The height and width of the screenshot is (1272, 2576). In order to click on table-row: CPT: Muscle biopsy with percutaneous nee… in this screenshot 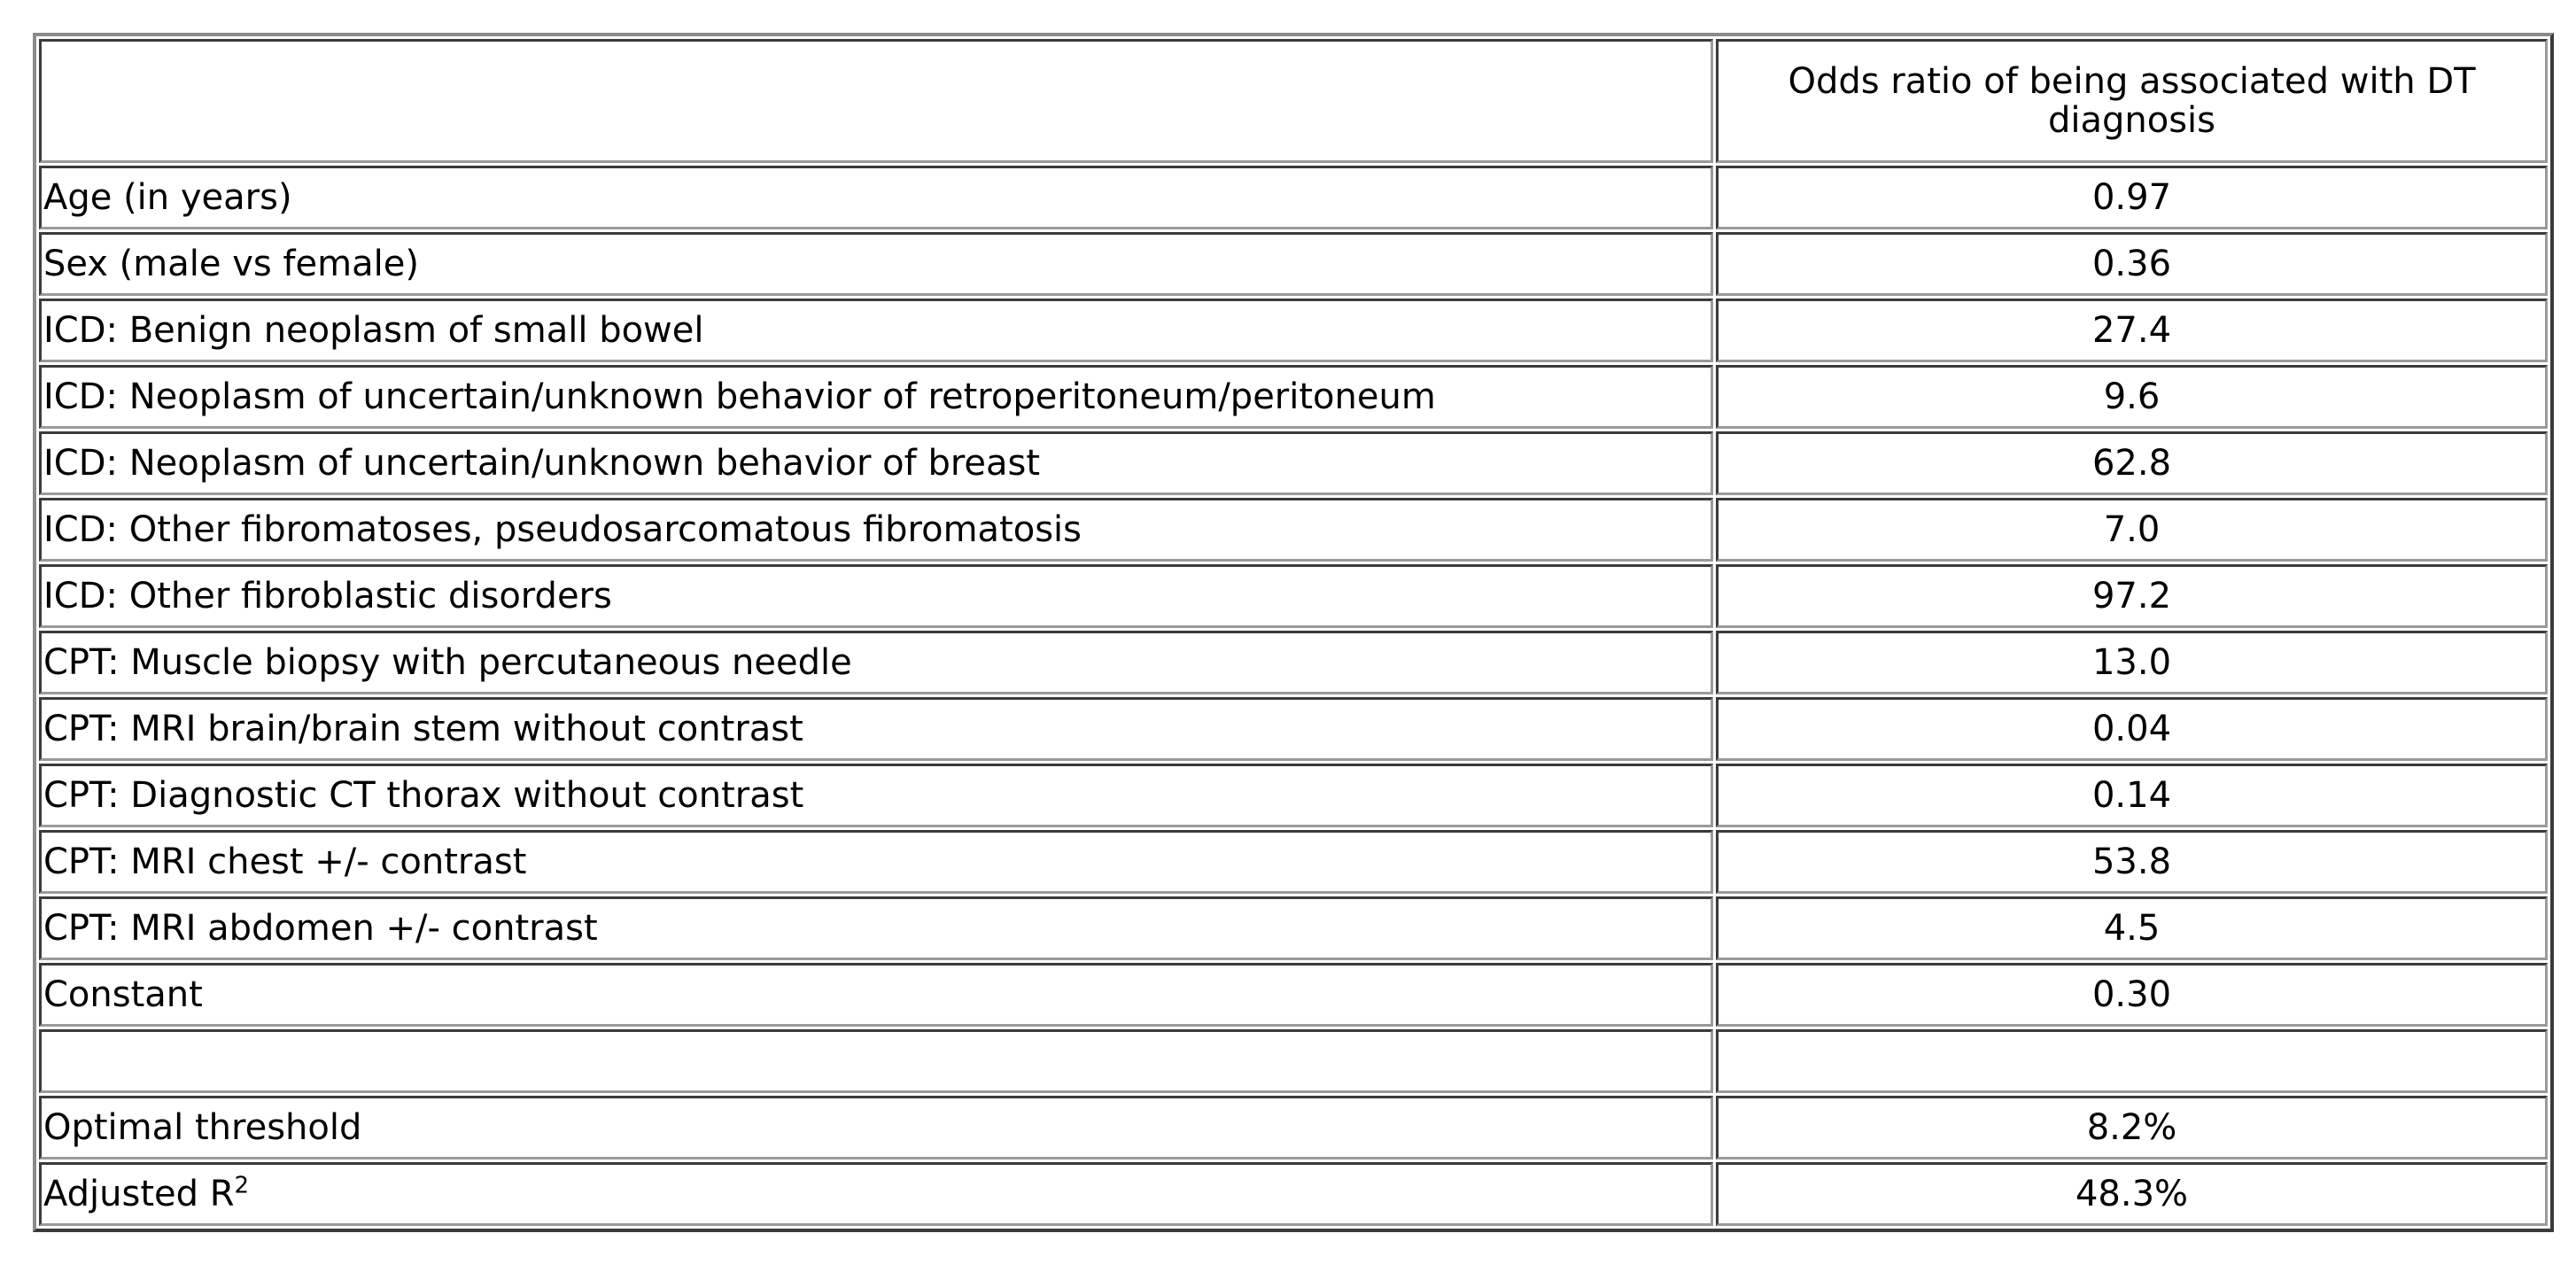, I will do `click(1293, 662)`.